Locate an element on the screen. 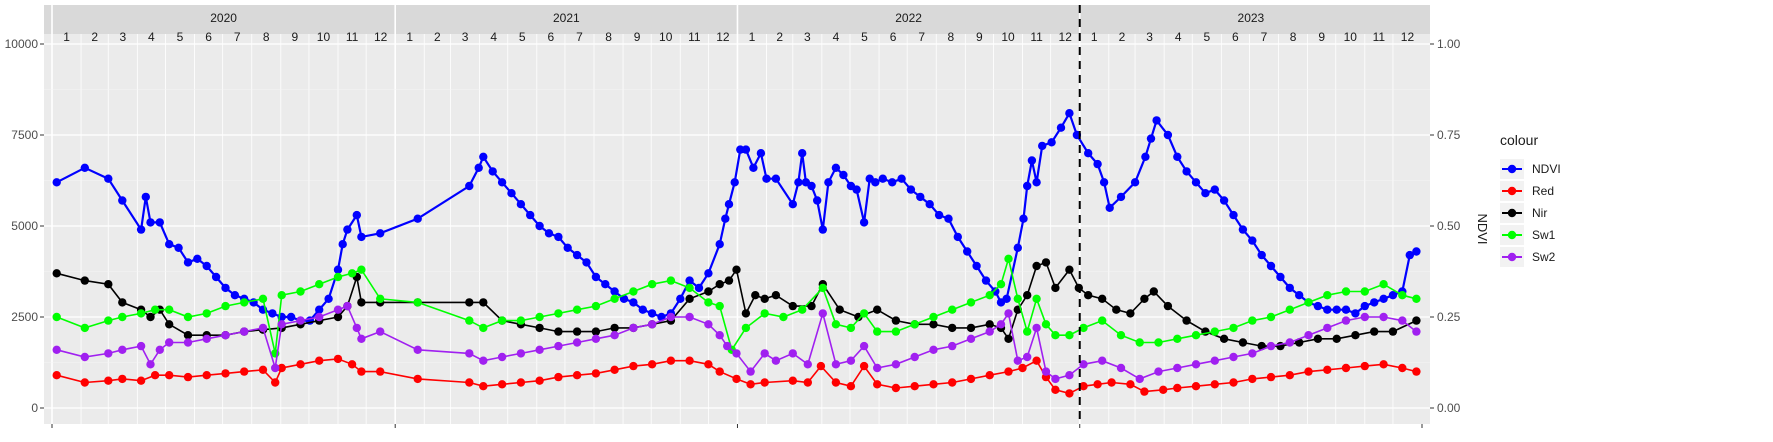  y-axis-right: 0.00 0.25 0.50 0.75 1.00 is located at coordinates (1445, 226).